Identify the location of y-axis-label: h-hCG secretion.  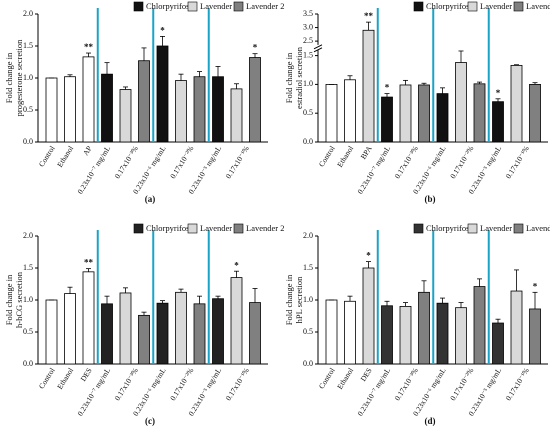
(19, 299).